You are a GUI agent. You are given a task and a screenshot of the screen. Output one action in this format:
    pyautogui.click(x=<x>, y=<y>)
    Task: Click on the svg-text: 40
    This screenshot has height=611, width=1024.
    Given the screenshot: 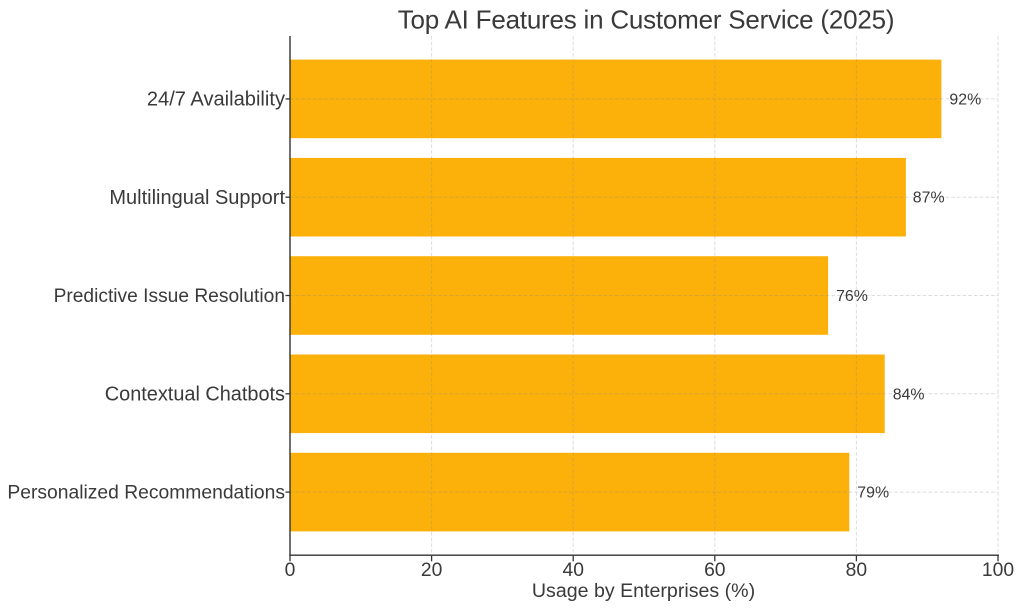 What is the action you would take?
    pyautogui.click(x=572, y=570)
    